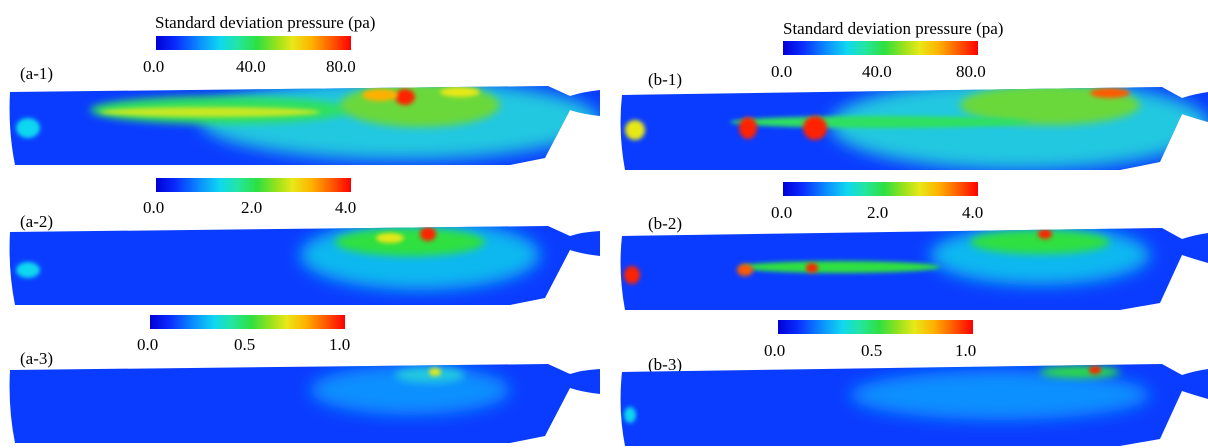 This screenshot has width=1208, height=448. Describe the element at coordinates (37, 358) in the screenshot. I see `panel-label-a3: (a-3)` at that location.